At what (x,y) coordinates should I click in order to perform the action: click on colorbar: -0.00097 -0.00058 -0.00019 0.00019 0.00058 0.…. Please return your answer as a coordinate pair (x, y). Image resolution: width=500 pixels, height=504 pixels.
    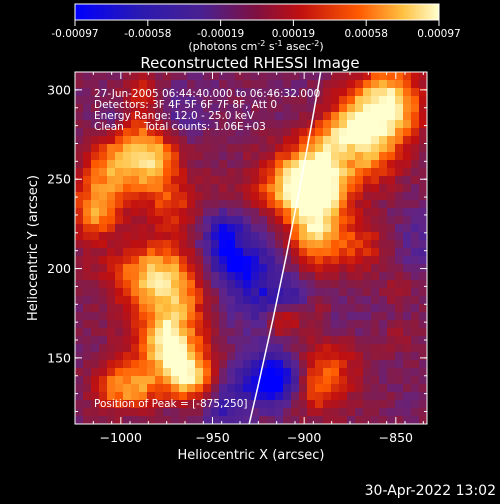
    Looking at the image, I should click on (256, 28).